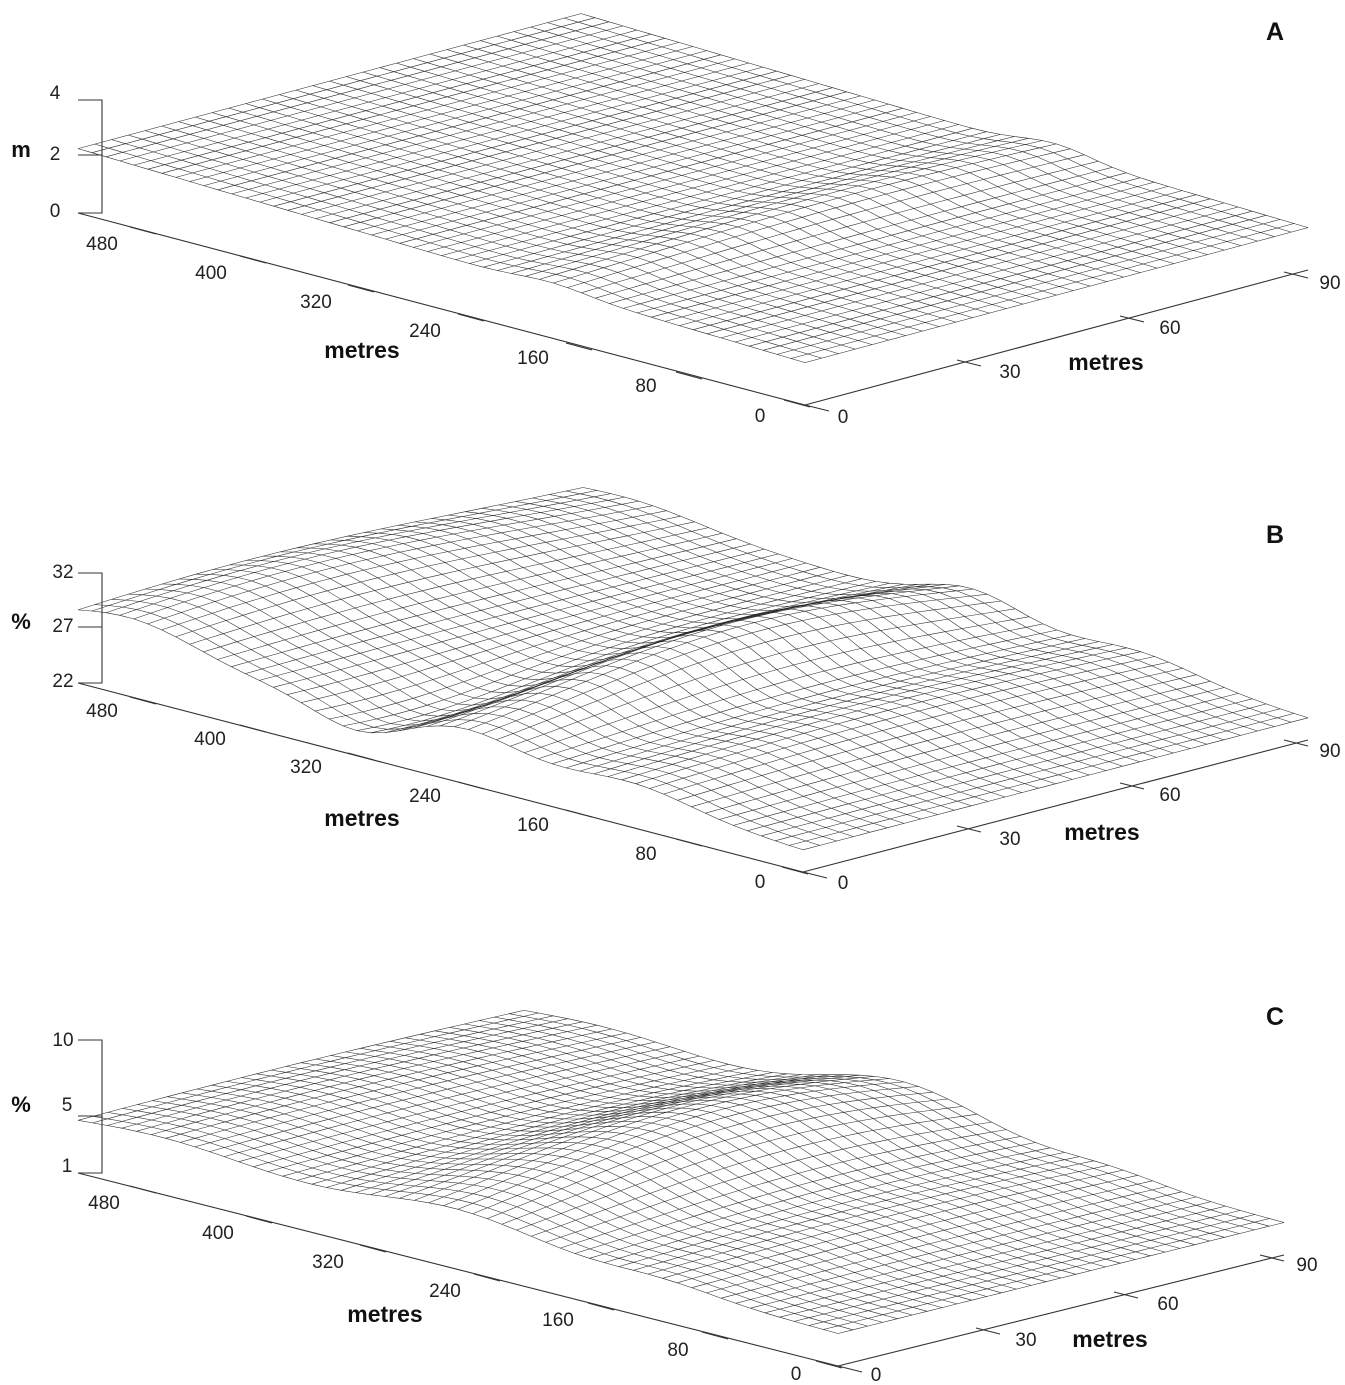 This screenshot has height=1385, width=1345. What do you see at coordinates (1169, 795) in the screenshot?
I see `panel-b-y-tick-label: 60` at bounding box center [1169, 795].